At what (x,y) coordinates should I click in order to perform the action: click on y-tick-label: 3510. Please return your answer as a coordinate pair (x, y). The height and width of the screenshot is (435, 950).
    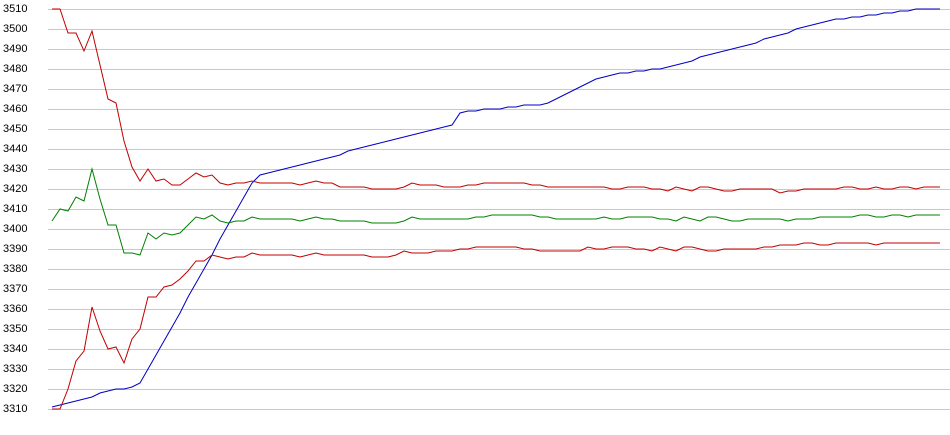
    Looking at the image, I should click on (15, 9).